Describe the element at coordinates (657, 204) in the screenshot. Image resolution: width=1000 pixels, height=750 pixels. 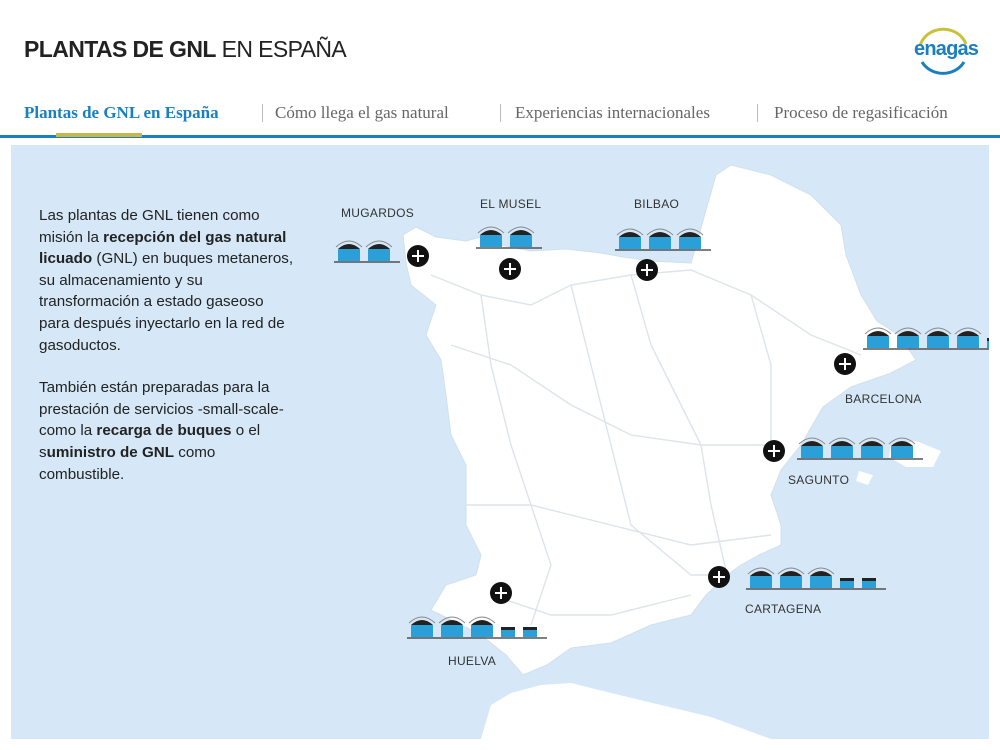
I see `plant-label-bilbao: BILBAO` at that location.